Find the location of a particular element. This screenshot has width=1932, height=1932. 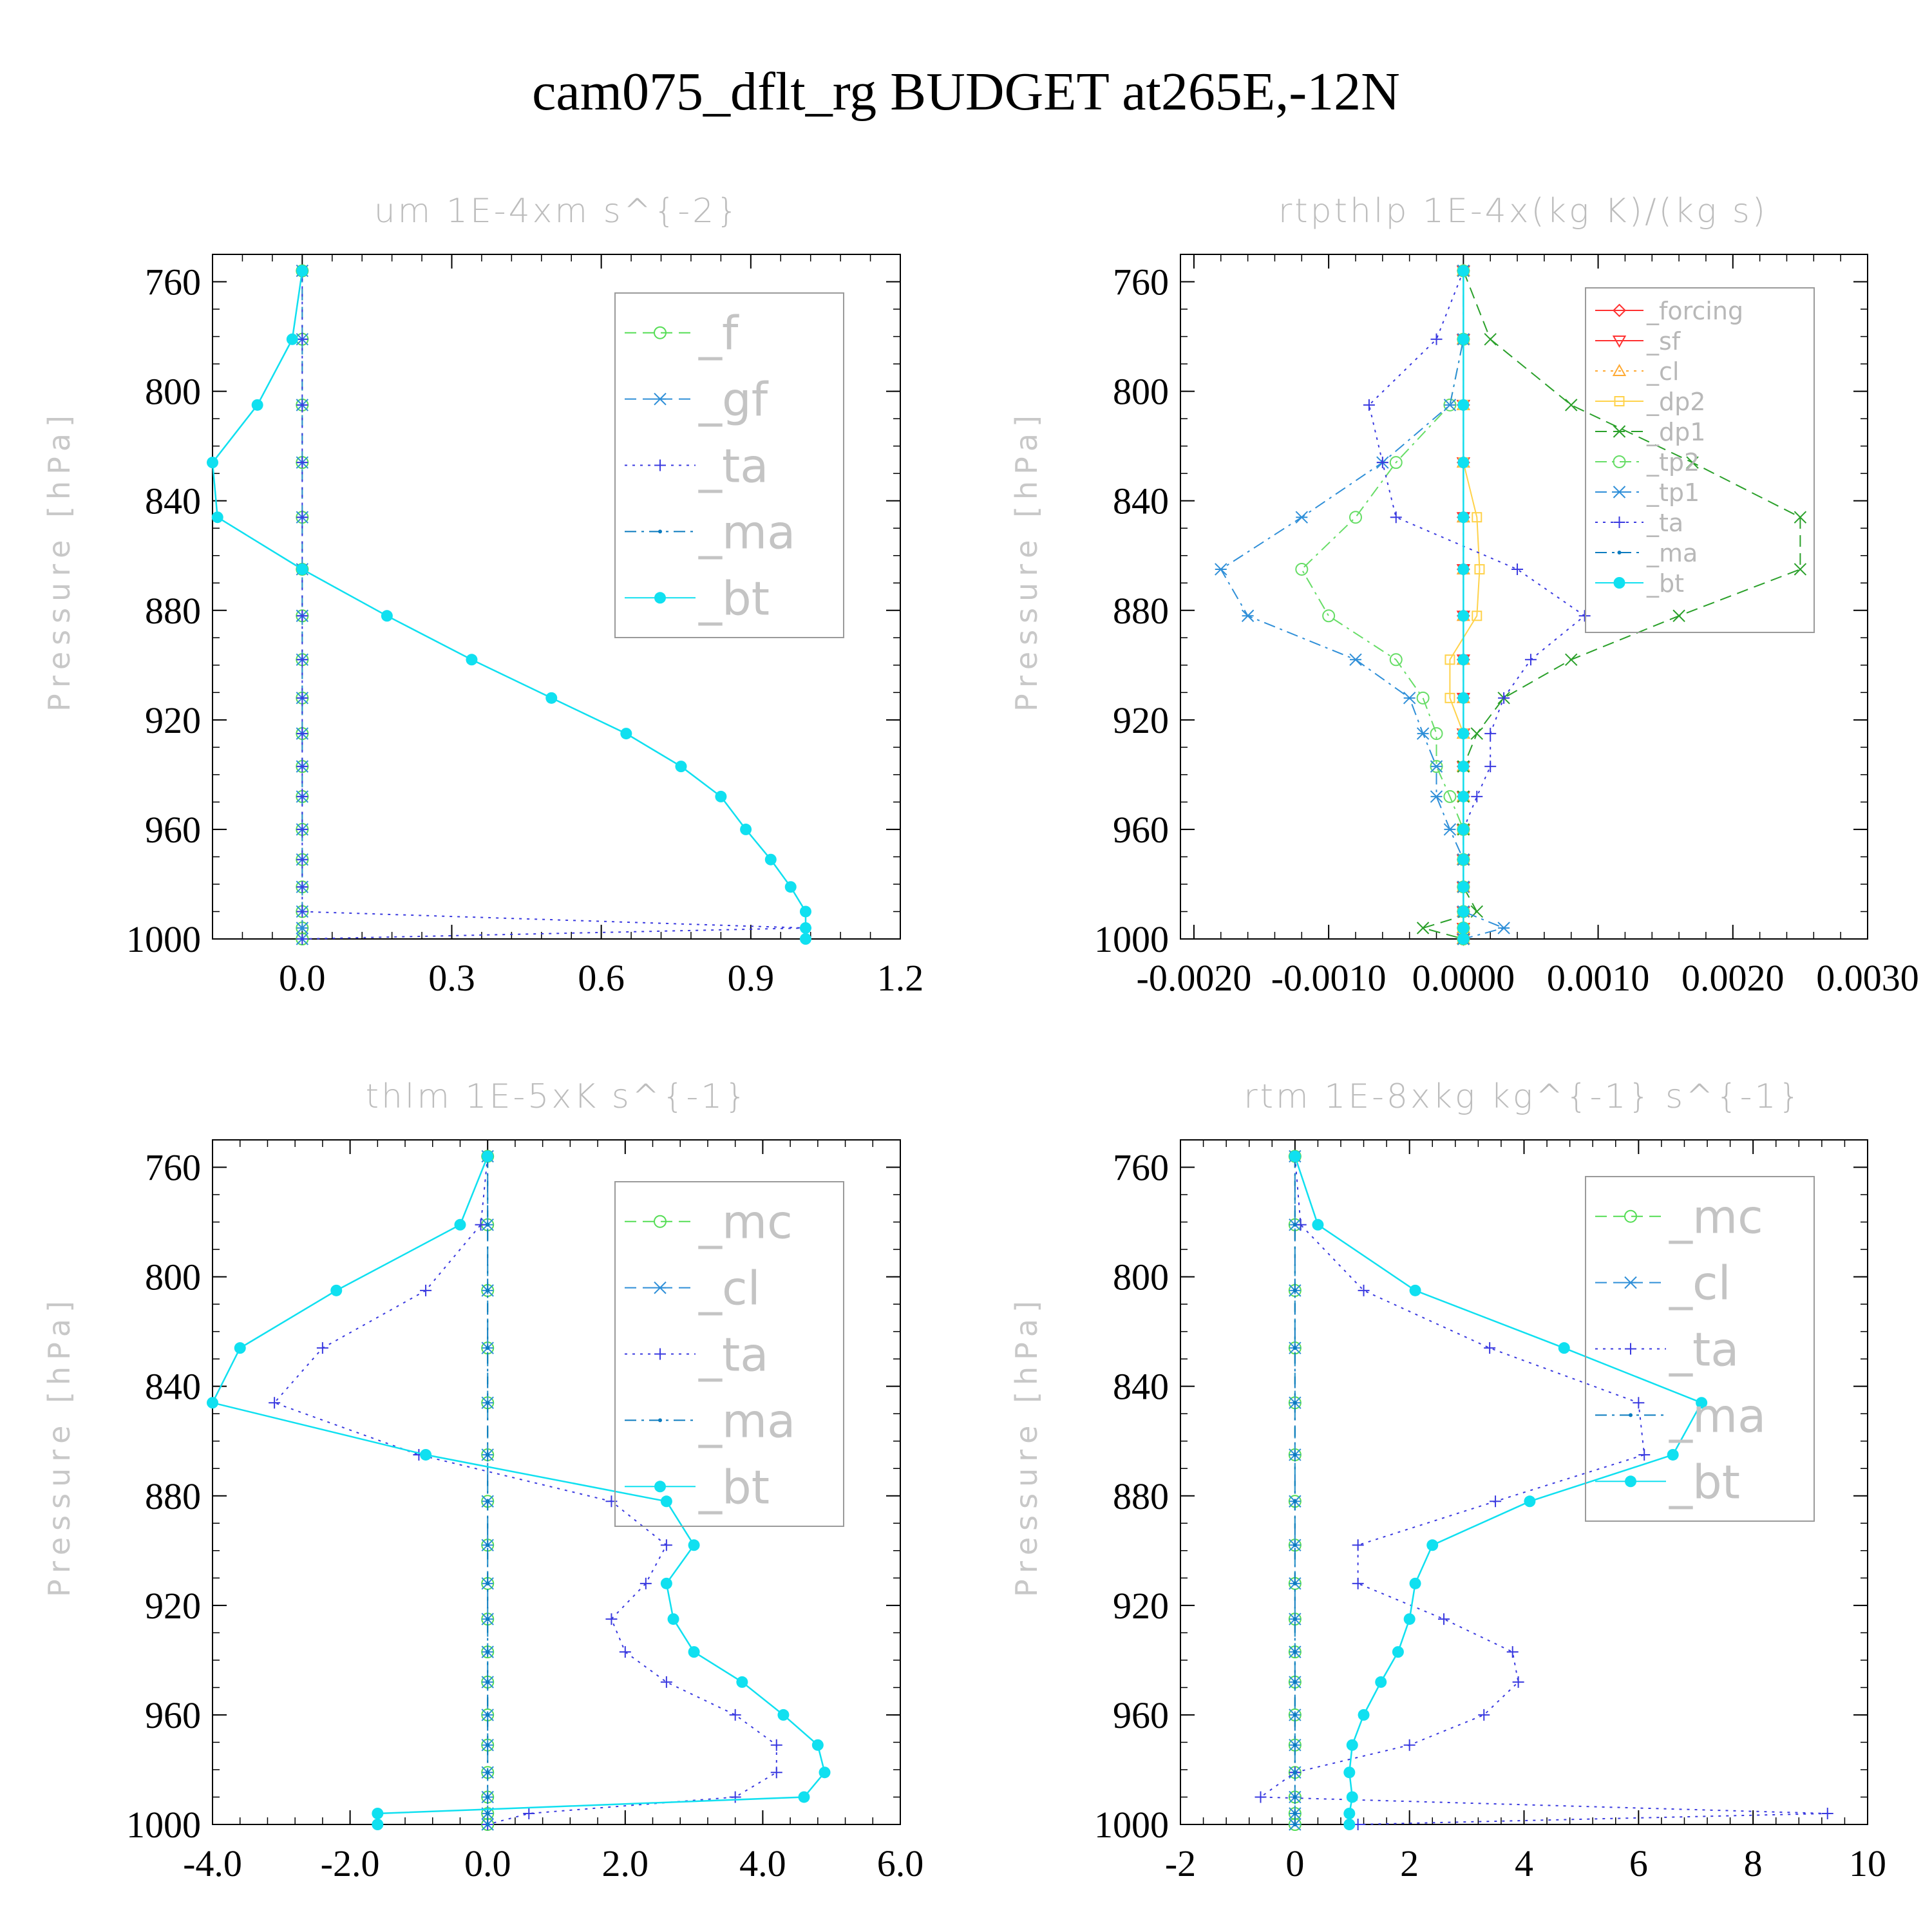

figure-title: cam075_dflt_rg BUDGET at265E,-12N is located at coordinates (966, 92).